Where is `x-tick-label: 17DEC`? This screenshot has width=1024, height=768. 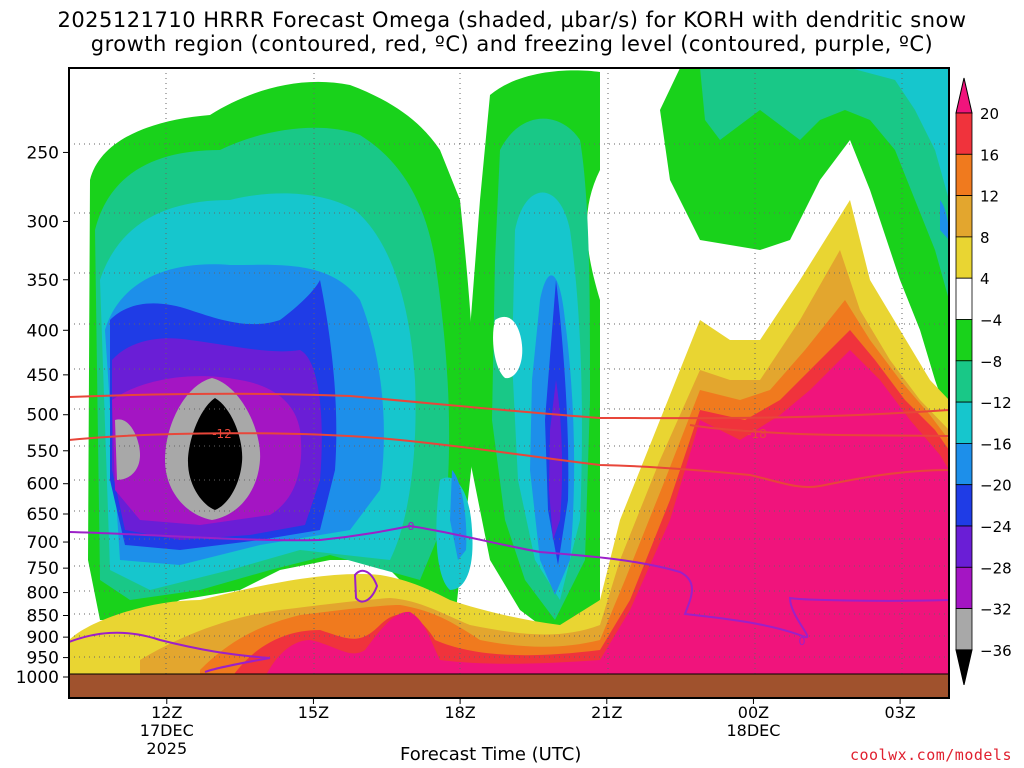 x-tick-label: 17DEC is located at coordinates (167, 730).